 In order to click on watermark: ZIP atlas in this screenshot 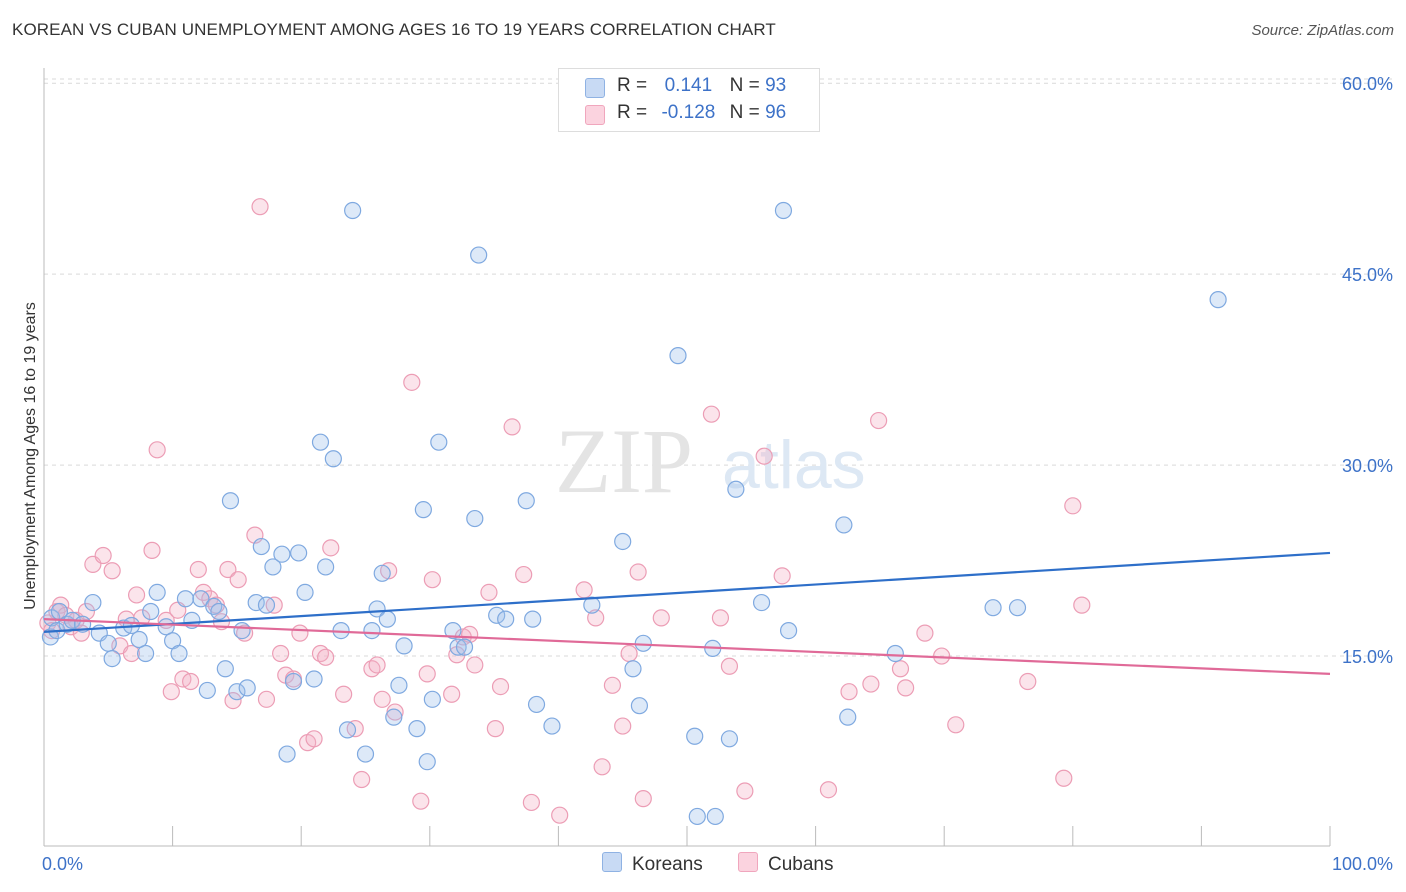, I will do `click(710, 461)`.